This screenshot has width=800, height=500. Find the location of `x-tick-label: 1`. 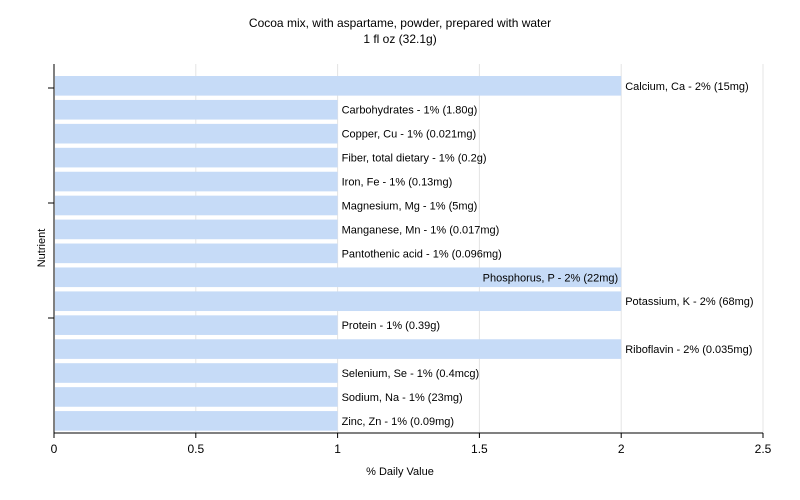

x-tick-label: 1 is located at coordinates (337, 449).